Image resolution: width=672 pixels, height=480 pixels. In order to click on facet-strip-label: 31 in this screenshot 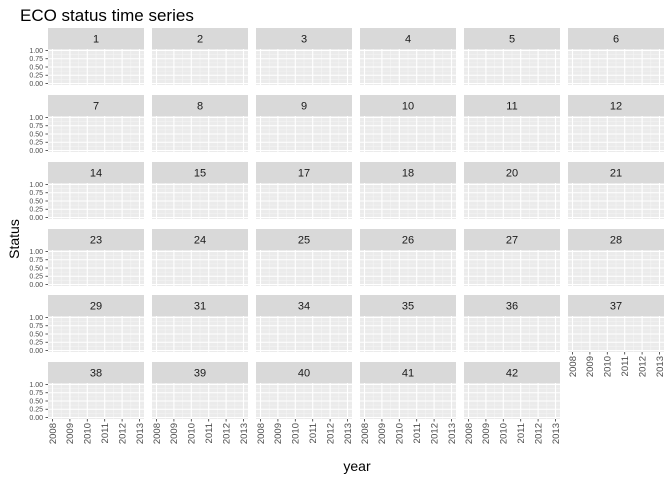, I will do `click(200, 307)`.